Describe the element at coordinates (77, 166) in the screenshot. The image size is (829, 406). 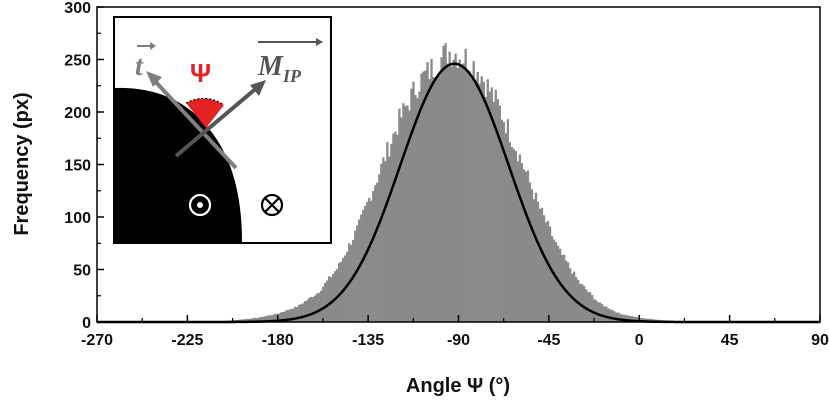
I see `y-tick-label: 150` at that location.